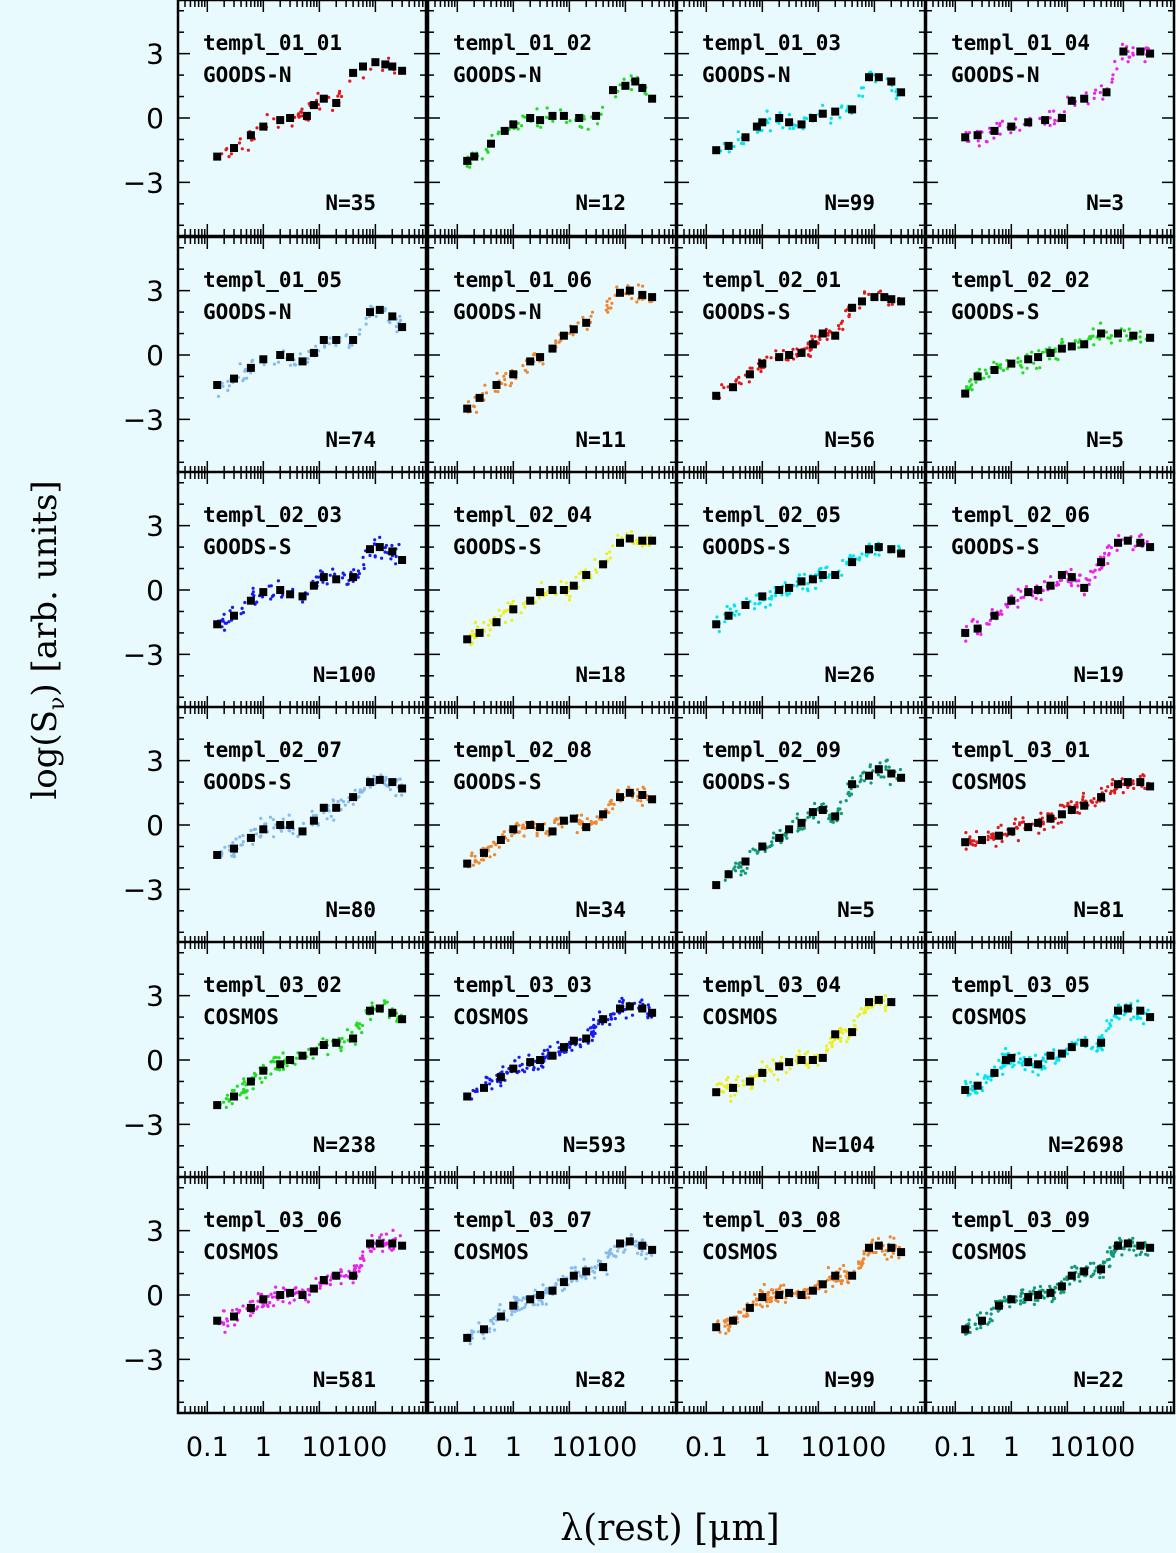 The height and width of the screenshot is (1553, 1176). Describe the element at coordinates (771, 43) in the screenshot. I see `panel-title: templ_01_03` at that location.